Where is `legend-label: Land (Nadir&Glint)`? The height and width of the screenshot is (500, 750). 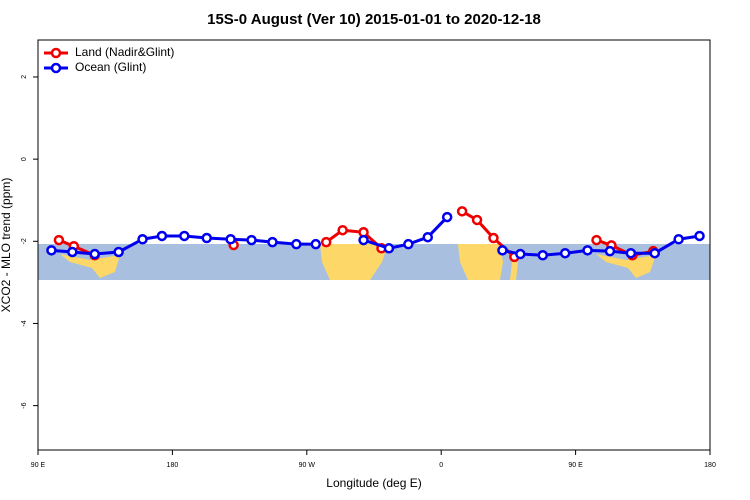
legend-label: Land (Nadir&Glint) is located at coordinates (124, 52).